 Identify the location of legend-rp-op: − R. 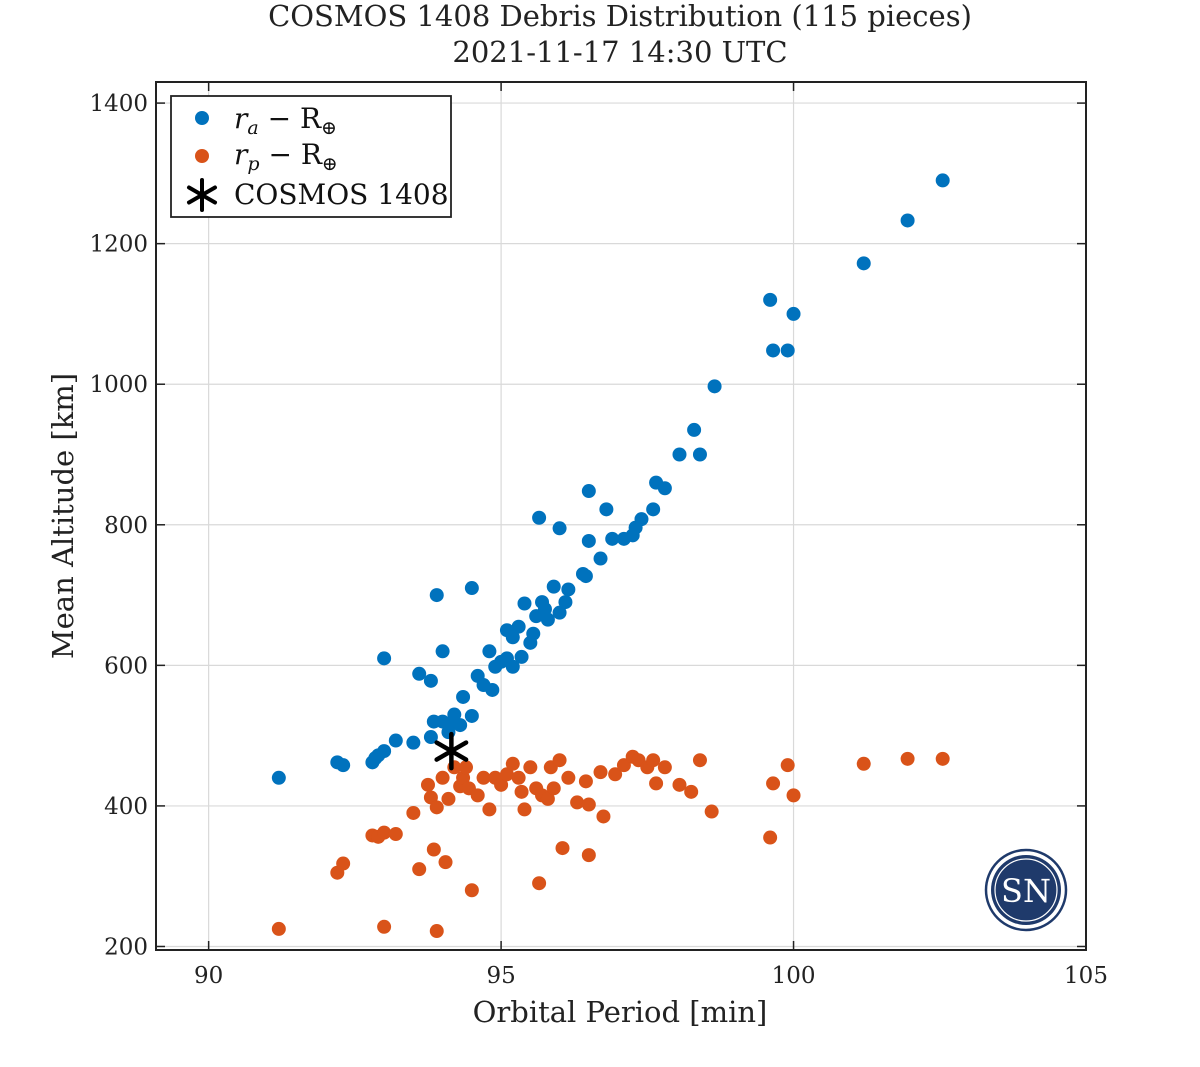
(291, 154).